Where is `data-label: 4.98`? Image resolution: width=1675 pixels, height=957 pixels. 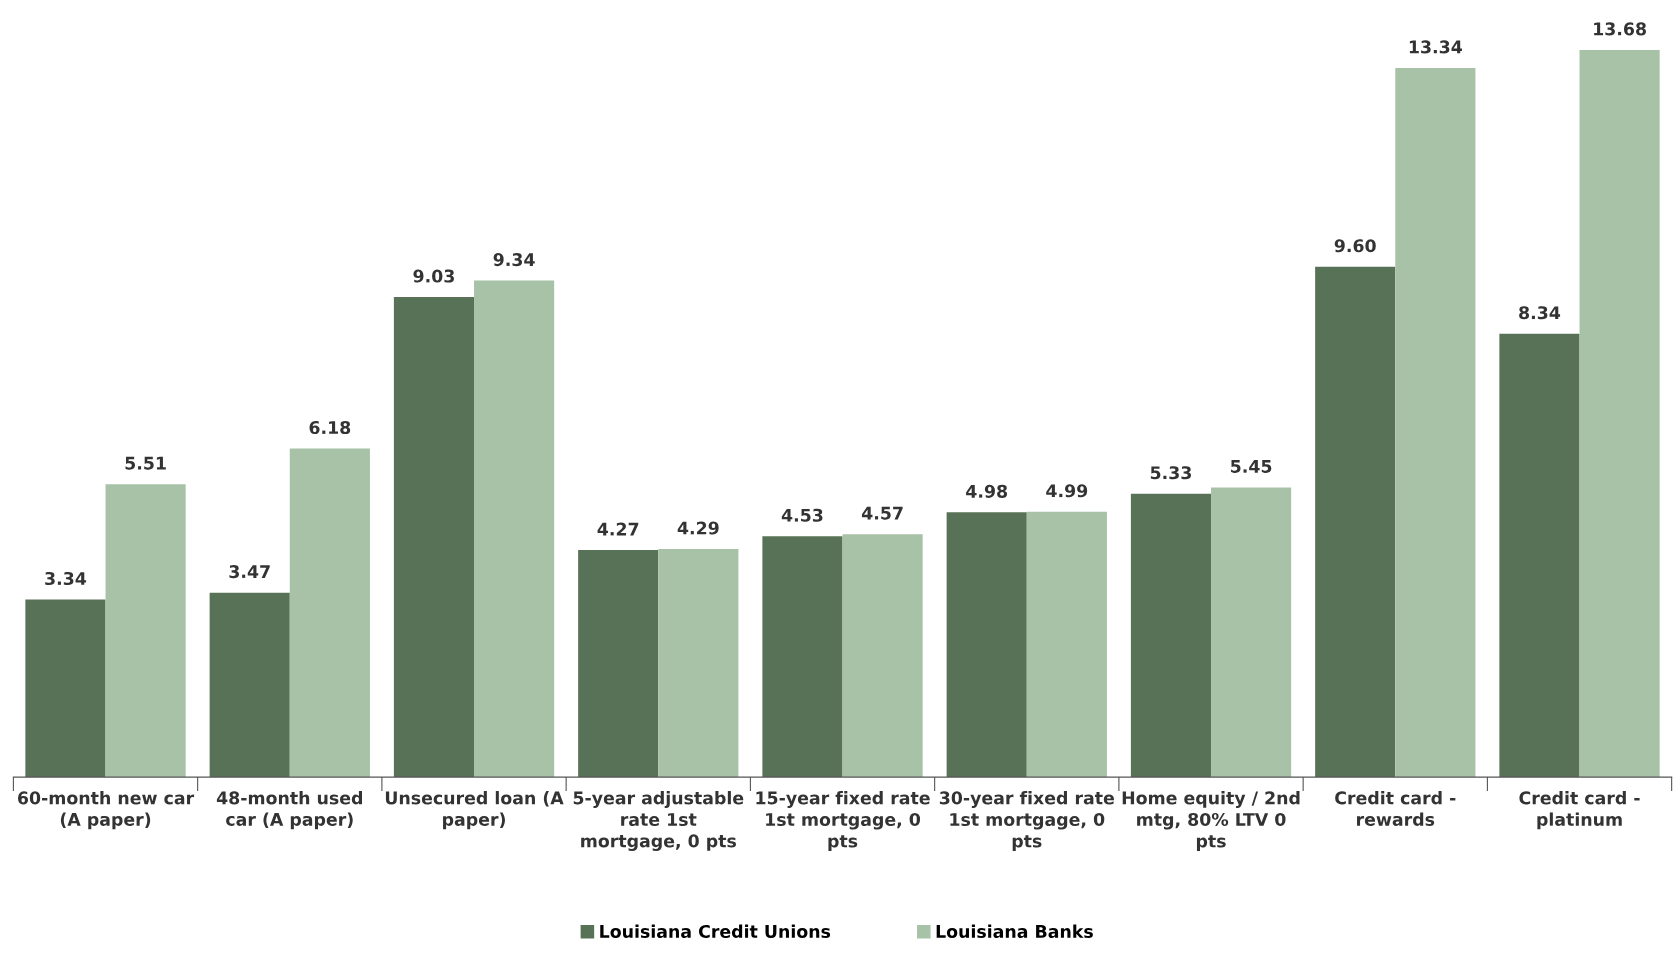 data-label: 4.98 is located at coordinates (987, 491).